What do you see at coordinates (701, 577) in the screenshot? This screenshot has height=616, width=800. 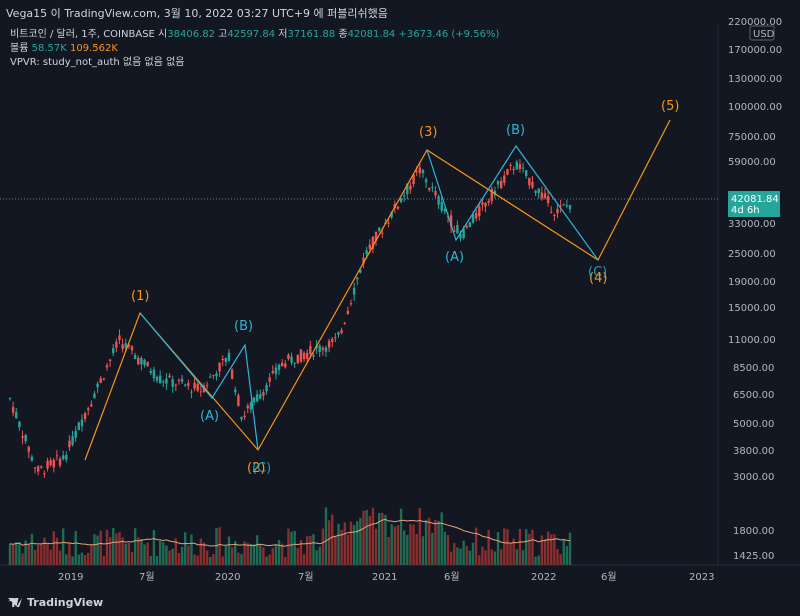 I see `time-tick: 2023` at bounding box center [701, 577].